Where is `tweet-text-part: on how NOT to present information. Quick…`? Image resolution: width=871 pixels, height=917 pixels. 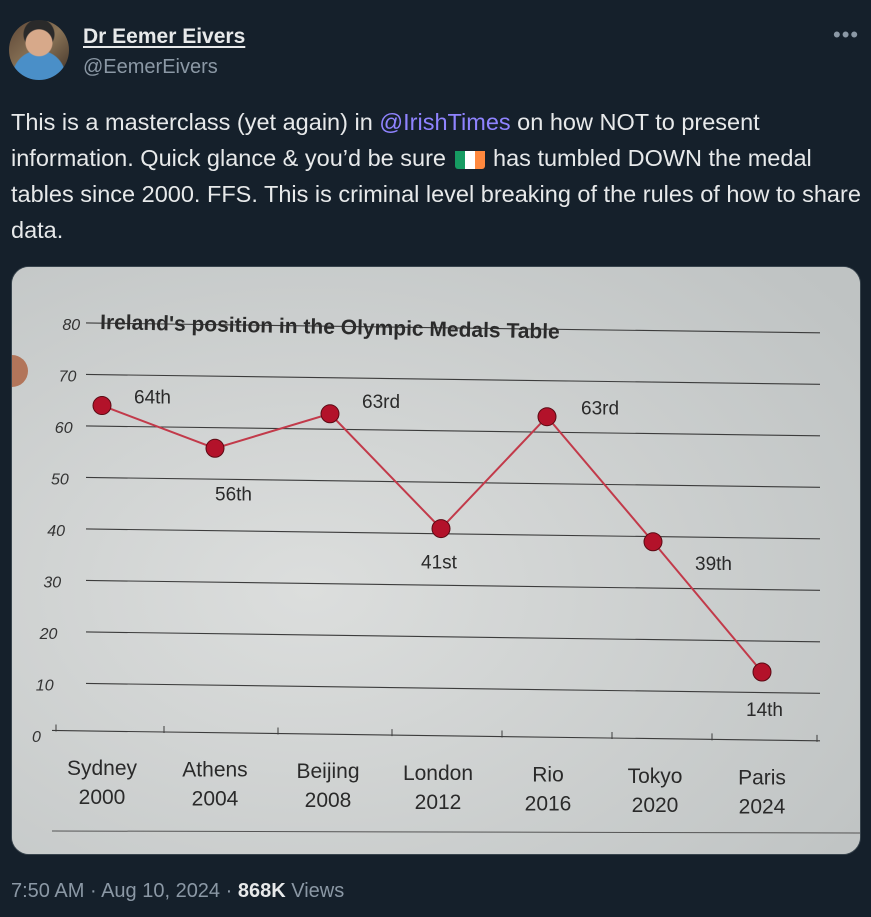
tweet-text-part: on how NOT to present information. Quick… is located at coordinates (385, 140).